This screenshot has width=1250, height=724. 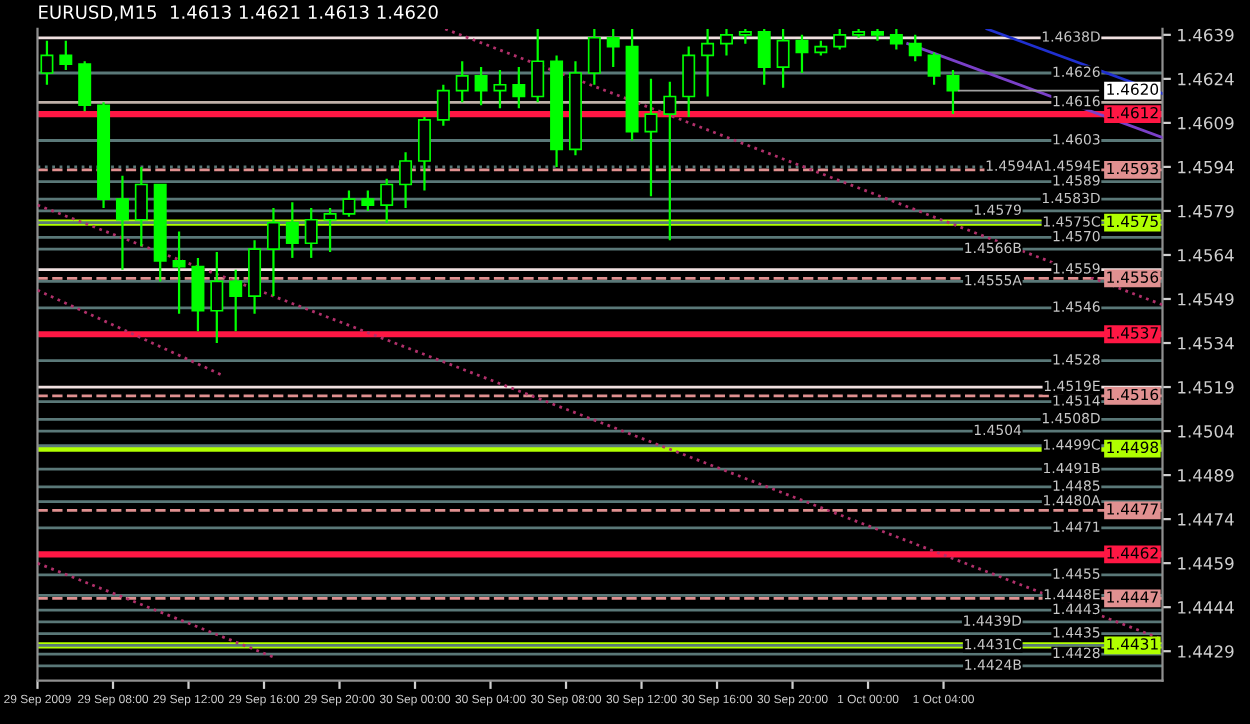 I want to click on y-tick-label: 1.4489, so click(x=1206, y=475).